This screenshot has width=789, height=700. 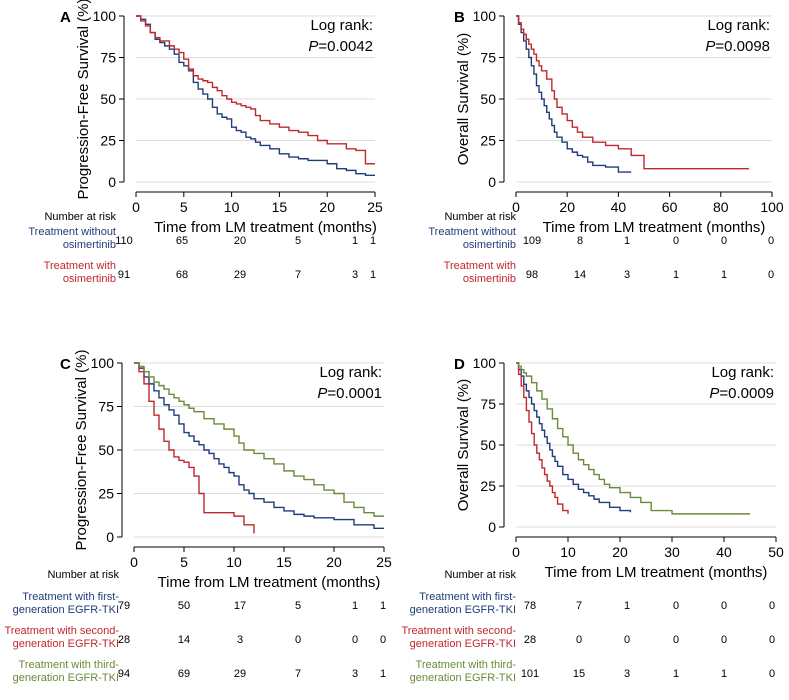 What do you see at coordinates (232, 207) in the screenshot?
I see `x-tick-label: 10` at bounding box center [232, 207].